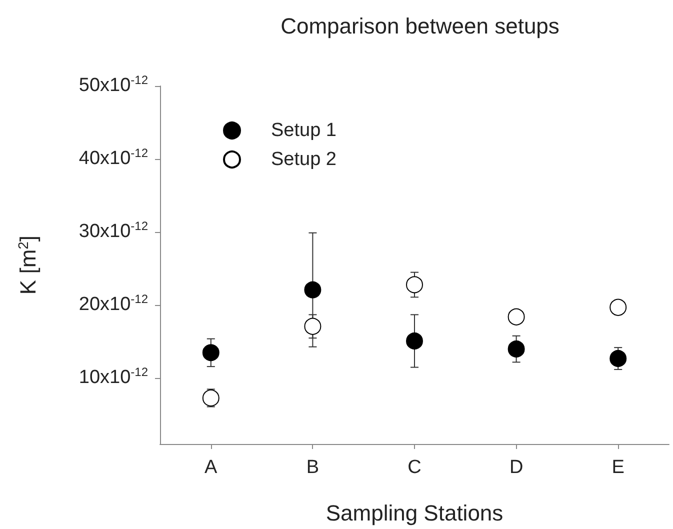 This screenshot has width=673, height=529. I want to click on y-axis-title: K [m2], so click(27, 265).